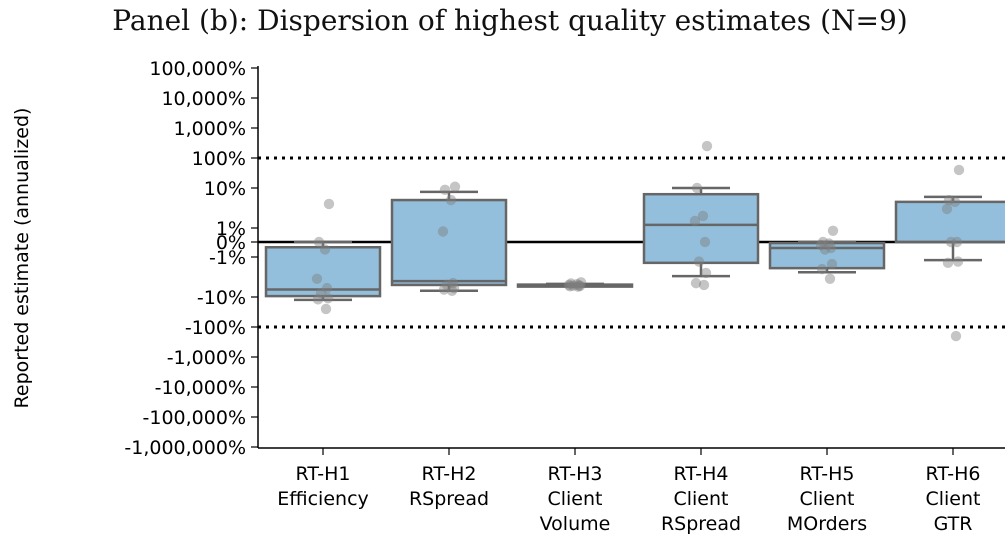 The height and width of the screenshot is (534, 1005). I want to click on y-tick-label: 1%, so click(231, 229).